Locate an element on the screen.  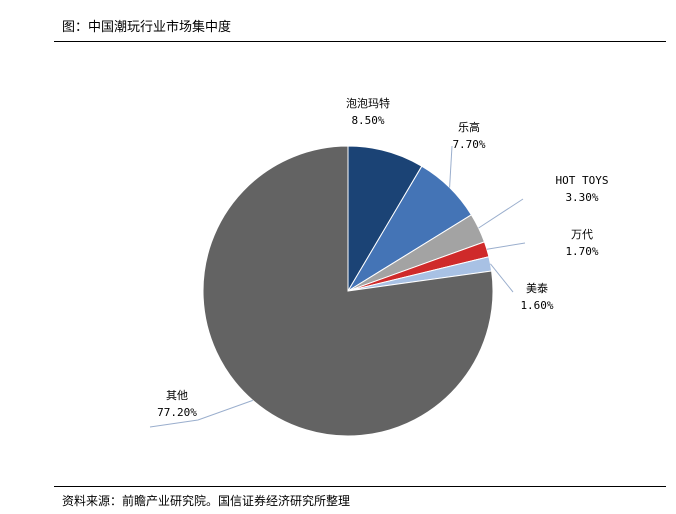
slice-label-name-5: 其他 is located at coordinates (177, 395).